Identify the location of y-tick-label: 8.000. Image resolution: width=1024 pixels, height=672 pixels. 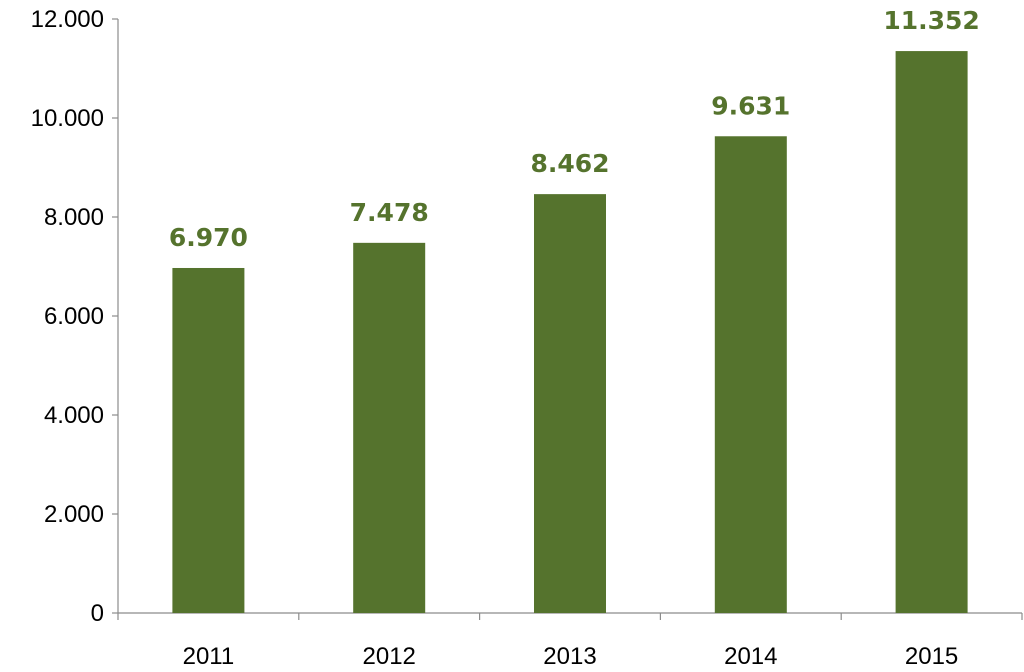
(74, 217).